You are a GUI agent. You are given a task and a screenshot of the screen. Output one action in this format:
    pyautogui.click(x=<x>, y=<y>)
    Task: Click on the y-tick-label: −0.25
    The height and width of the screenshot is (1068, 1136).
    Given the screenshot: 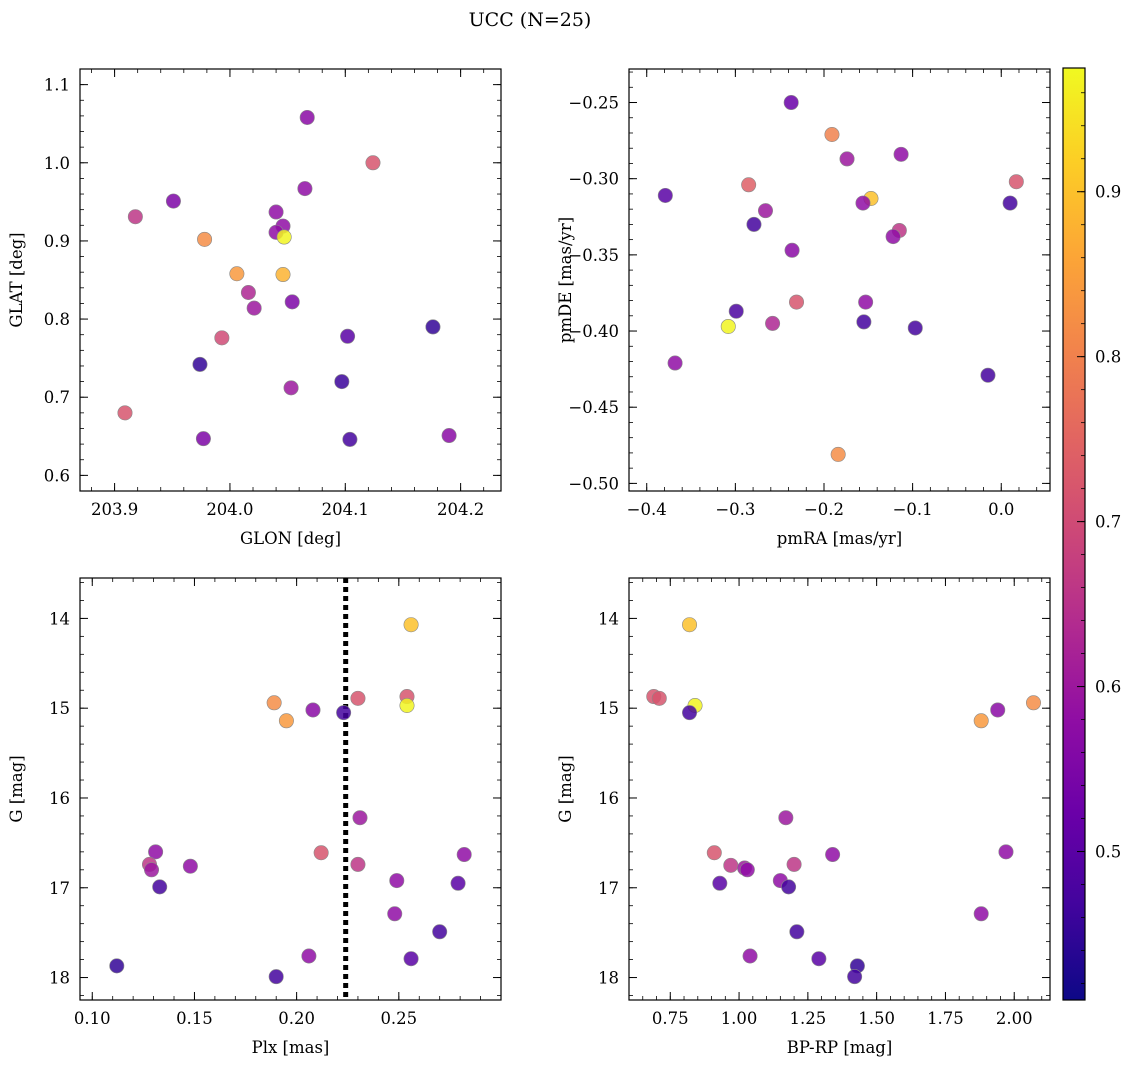 What is the action you would take?
    pyautogui.click(x=593, y=103)
    